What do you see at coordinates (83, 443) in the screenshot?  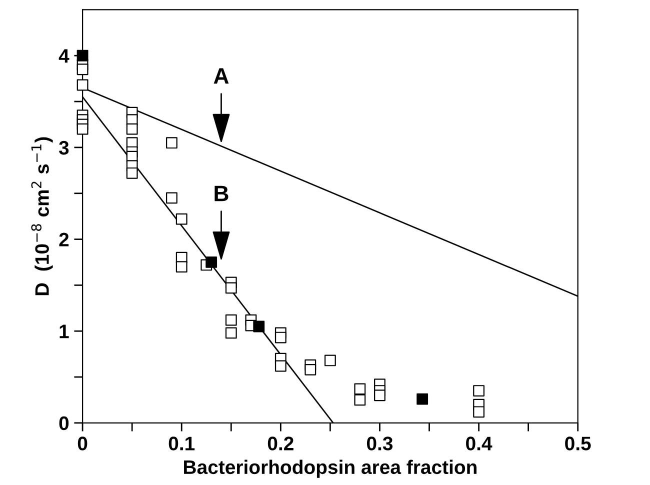 I see `x-tick-label: 0` at bounding box center [83, 443].